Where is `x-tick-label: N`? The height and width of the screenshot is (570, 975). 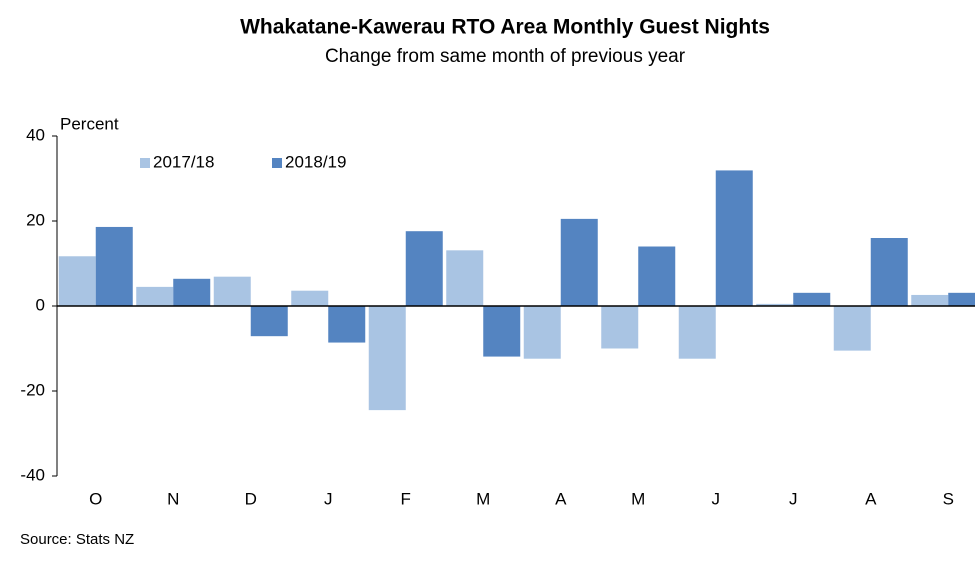
x-tick-label: N is located at coordinates (173, 498).